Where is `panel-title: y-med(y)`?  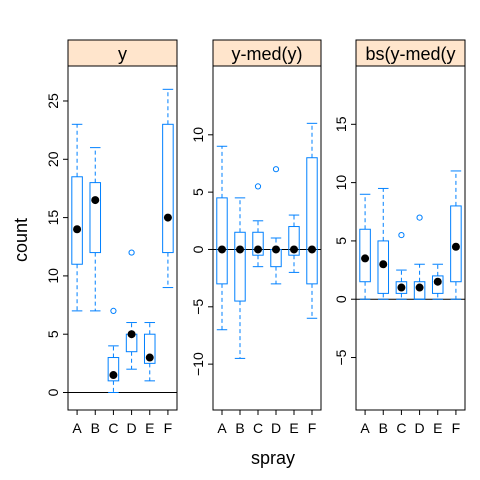 panel-title: y-med(y) is located at coordinates (267, 54).